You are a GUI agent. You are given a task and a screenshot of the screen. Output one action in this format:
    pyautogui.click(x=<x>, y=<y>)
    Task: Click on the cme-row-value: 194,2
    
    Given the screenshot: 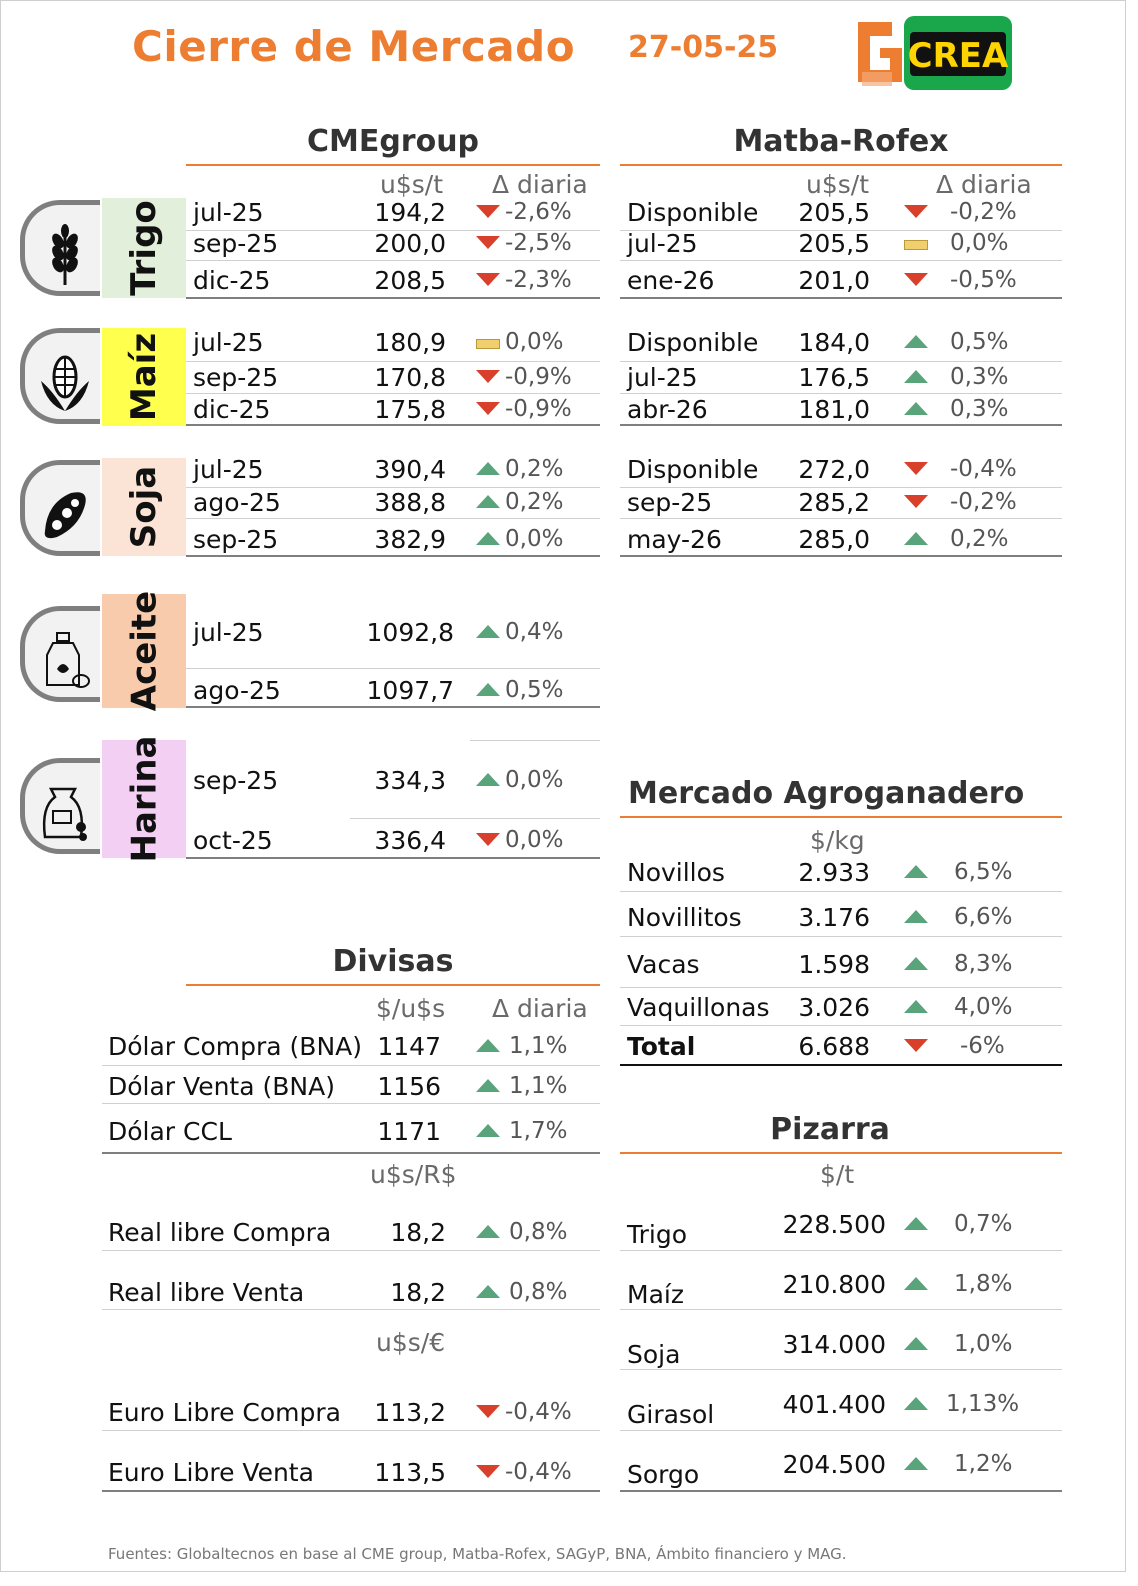 What is the action you would take?
    pyautogui.click(x=410, y=212)
    